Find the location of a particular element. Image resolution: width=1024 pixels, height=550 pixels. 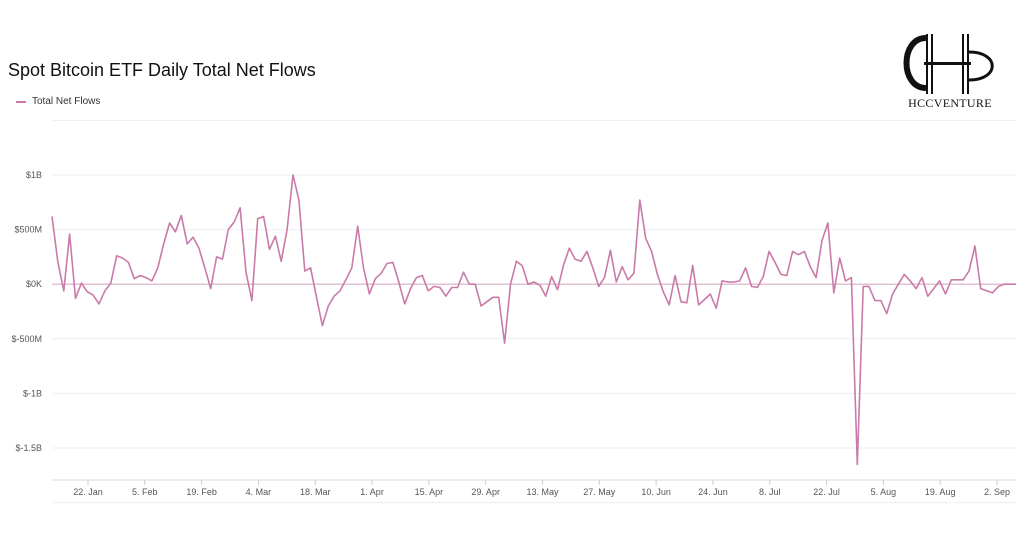

logo-mark-icon is located at coordinates (948, 64).